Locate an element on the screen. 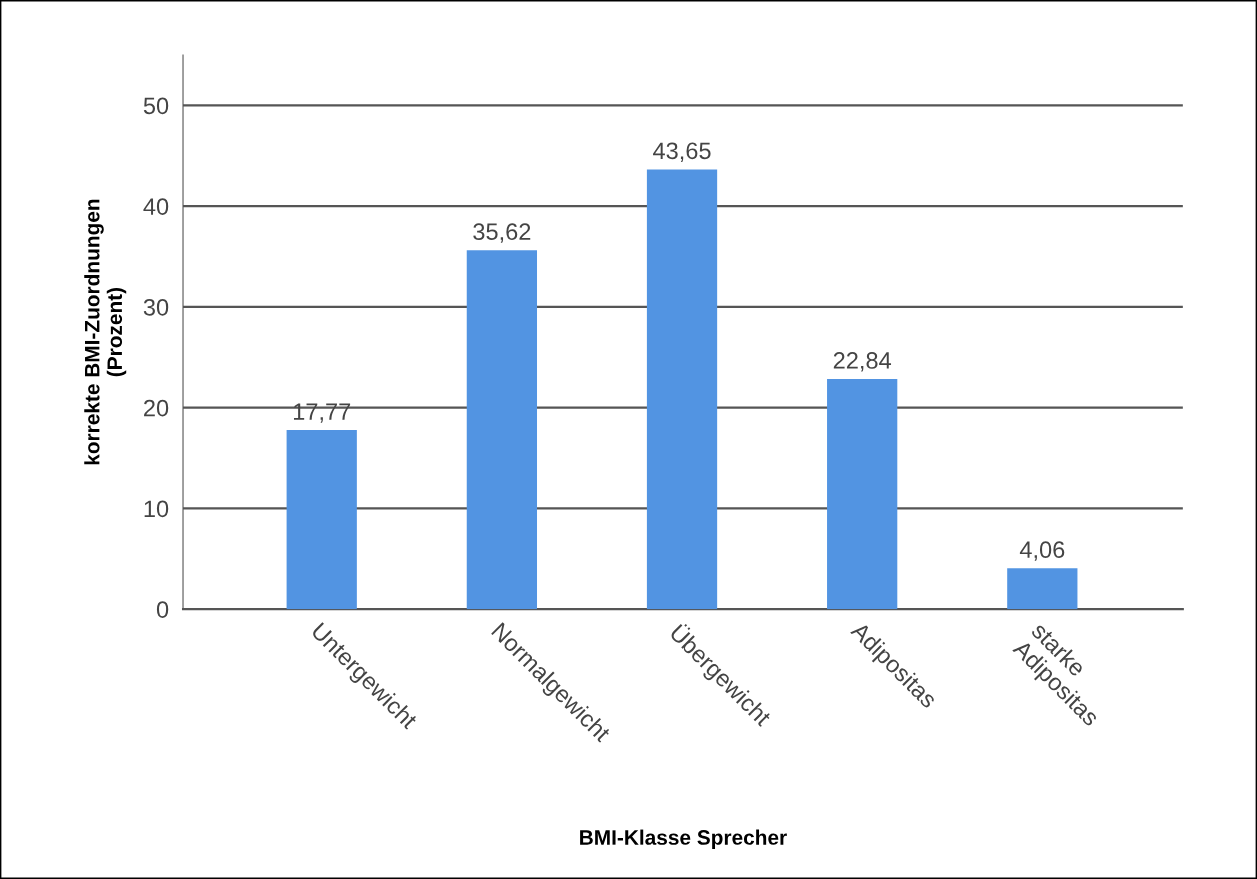 This screenshot has height=879, width=1257. y-tick-label: 40 is located at coordinates (156, 206).